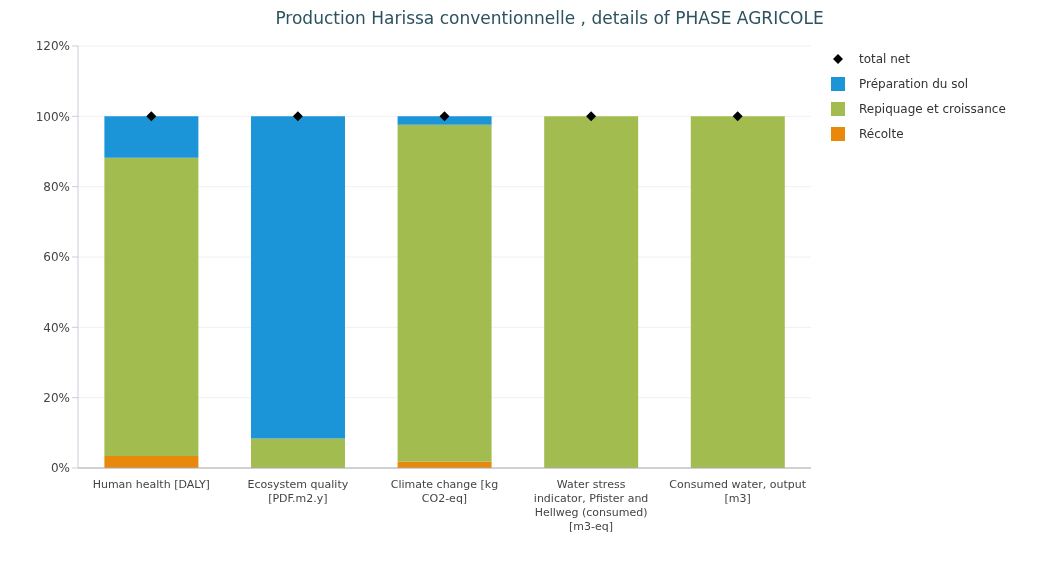  What do you see at coordinates (52, 46) in the screenshot?
I see `y-tick-label: 120%` at bounding box center [52, 46].